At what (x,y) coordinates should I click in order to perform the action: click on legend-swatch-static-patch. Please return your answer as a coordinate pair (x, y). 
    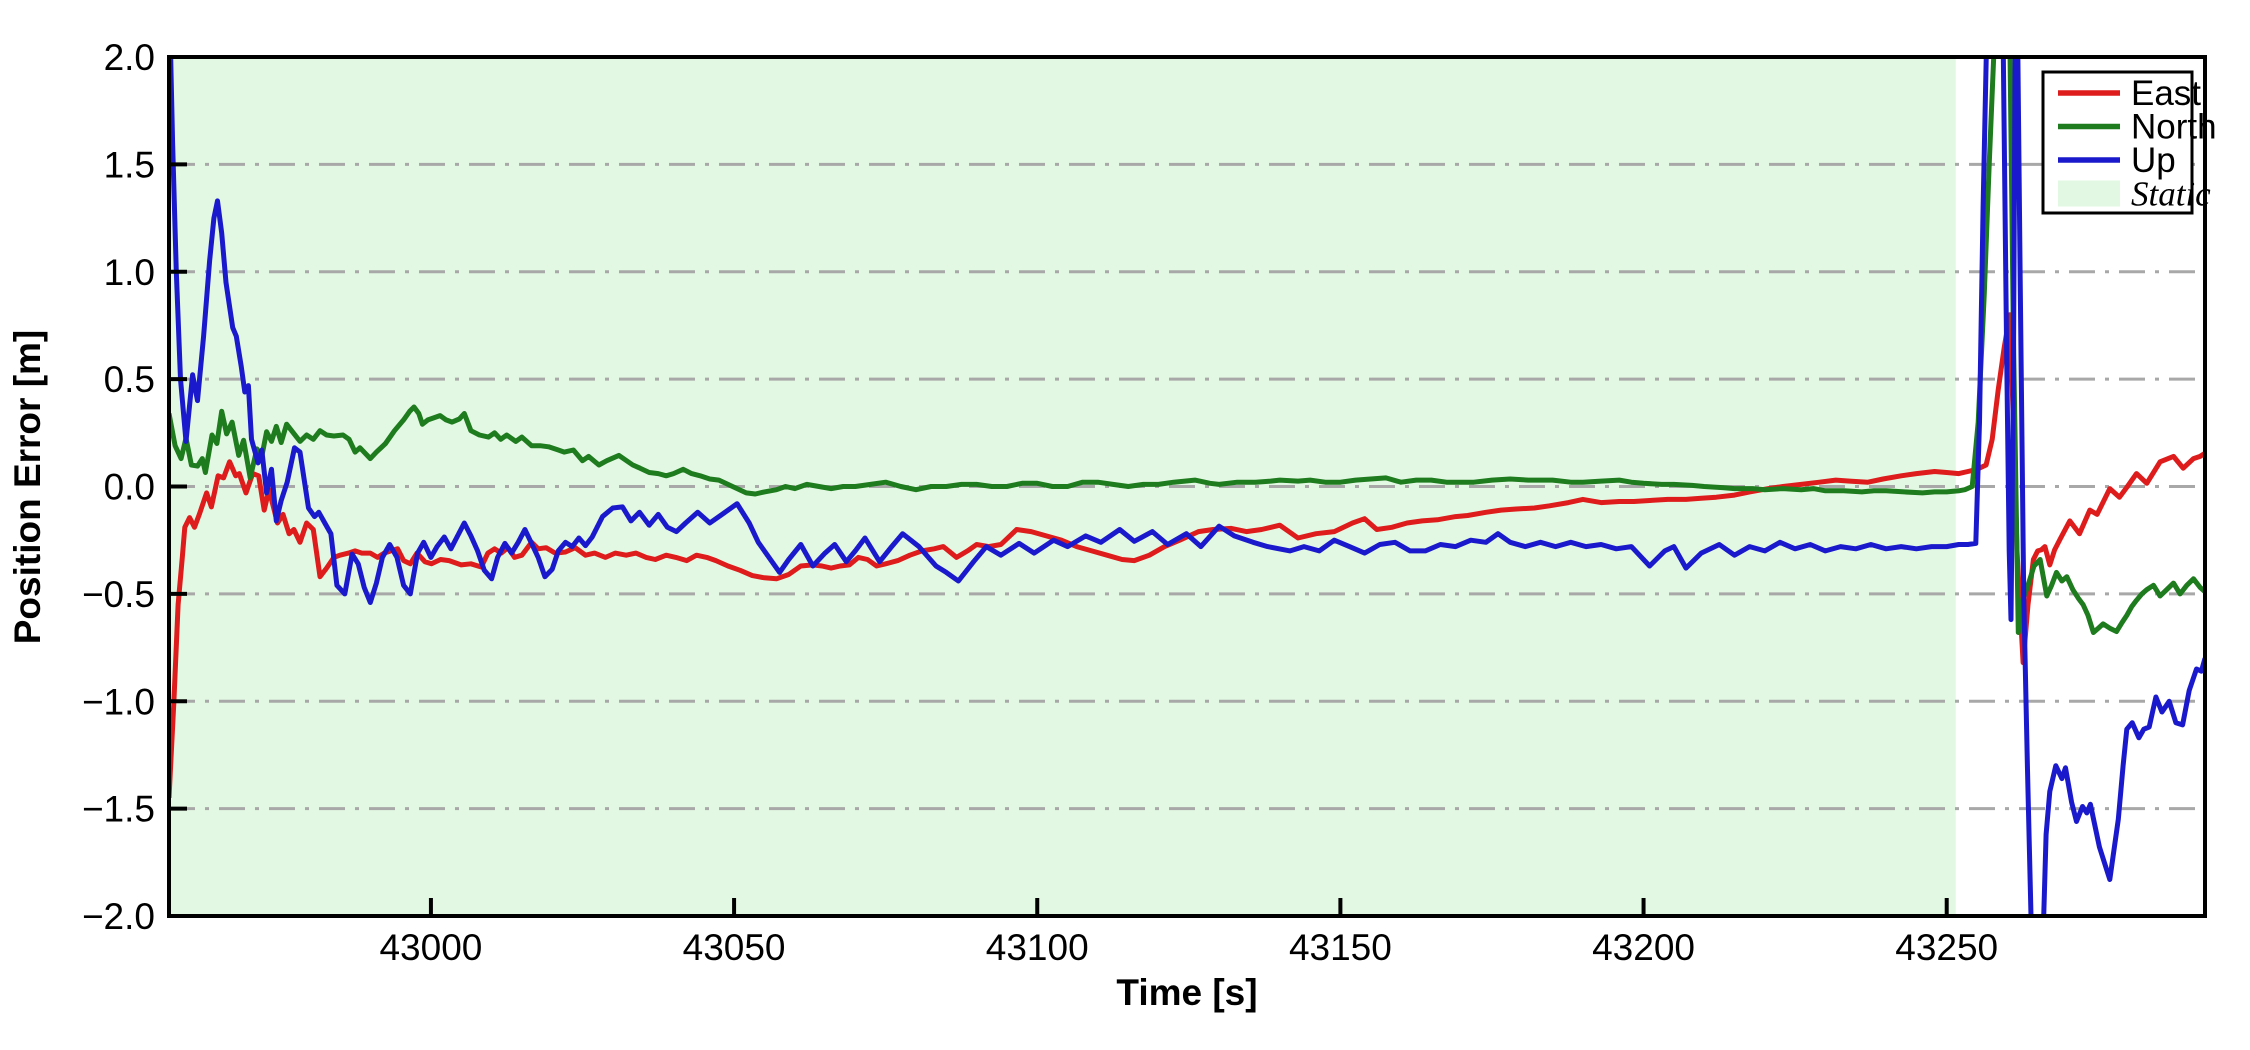
    Looking at the image, I should click on (2089, 193).